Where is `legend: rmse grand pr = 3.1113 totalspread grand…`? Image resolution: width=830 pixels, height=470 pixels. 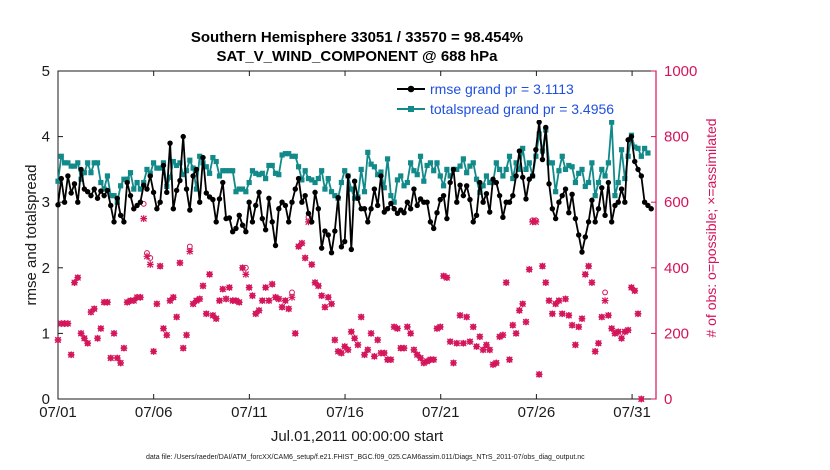 legend: rmse grand pr = 3.1113 totalspread grand… is located at coordinates (522, 99).